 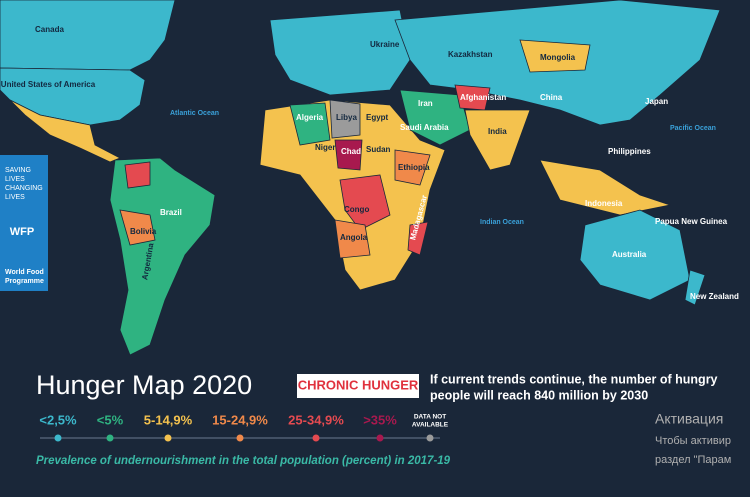 What do you see at coordinates (346, 117) in the screenshot?
I see `country-label: Libya` at bounding box center [346, 117].